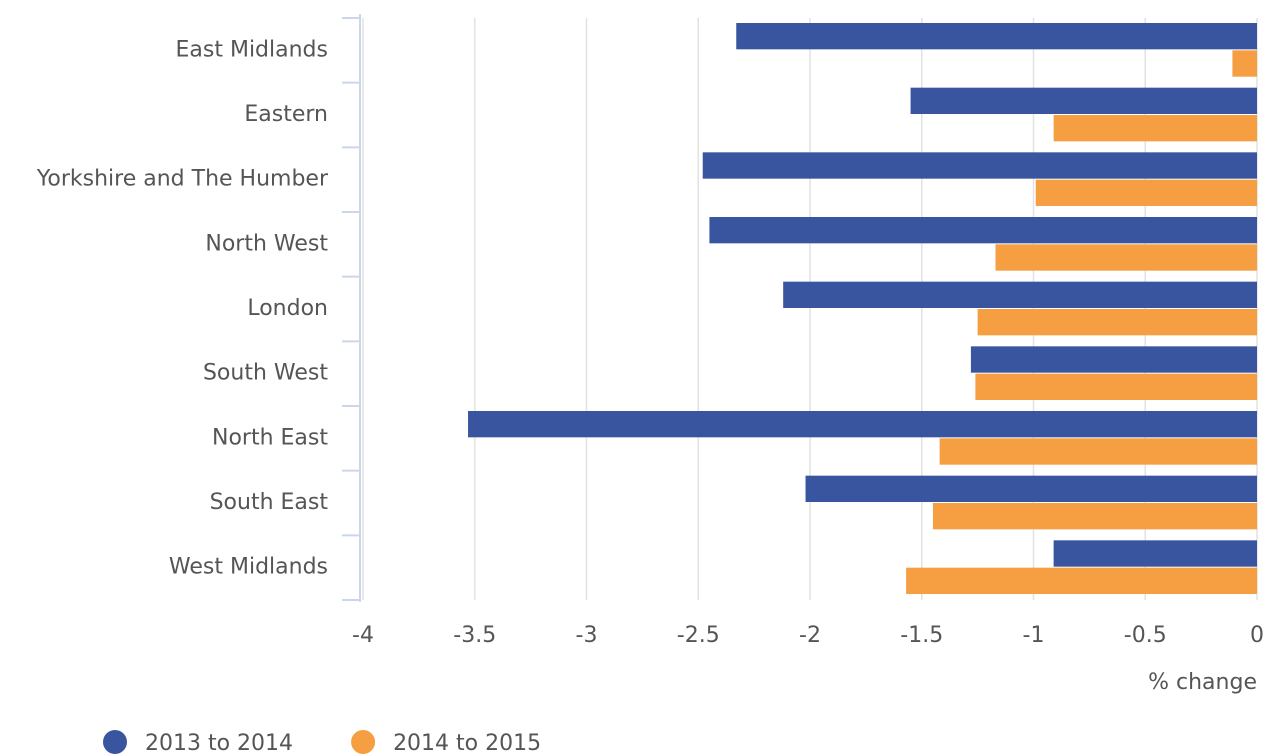 The image size is (1267, 756). Describe the element at coordinates (269, 502) in the screenshot. I see `y-tick-label: South East` at that location.